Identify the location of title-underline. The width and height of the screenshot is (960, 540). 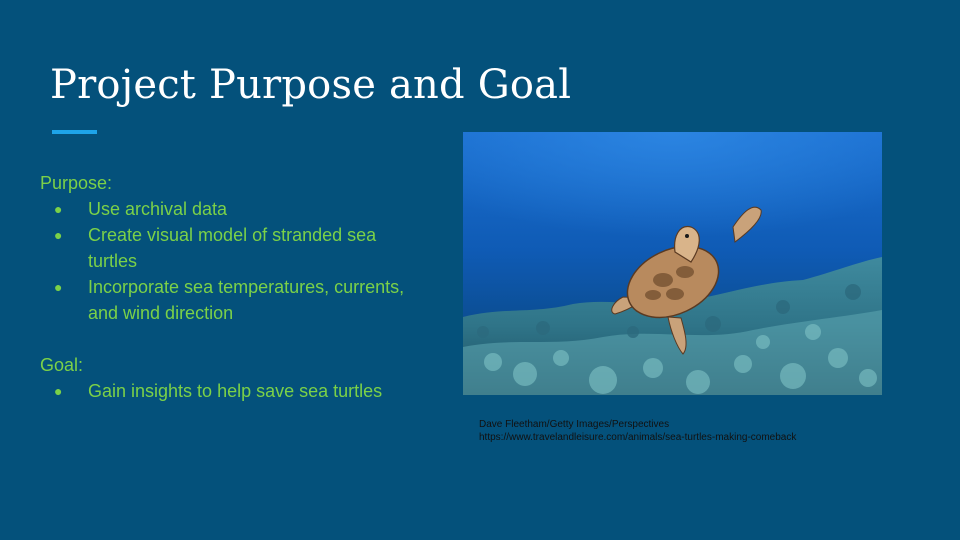
(74, 132).